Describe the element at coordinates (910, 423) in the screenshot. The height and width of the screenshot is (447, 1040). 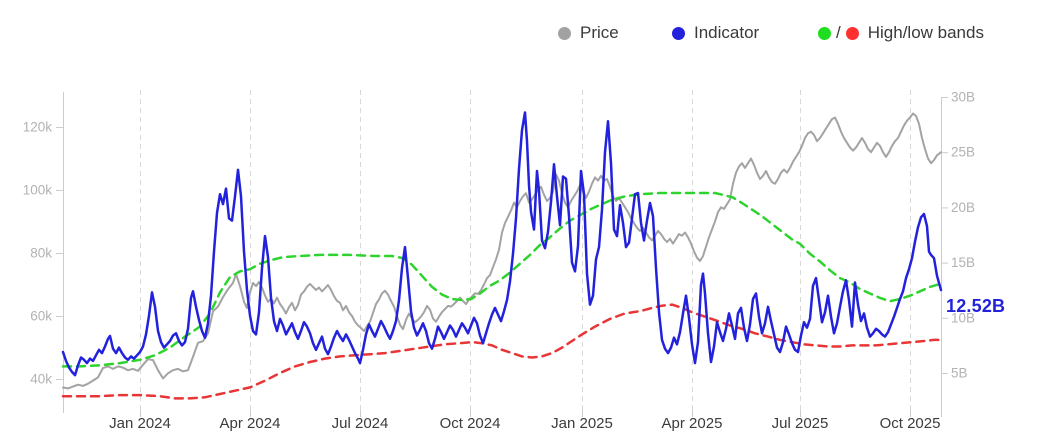
I see `x-axis-label: Oct 2025` at that location.